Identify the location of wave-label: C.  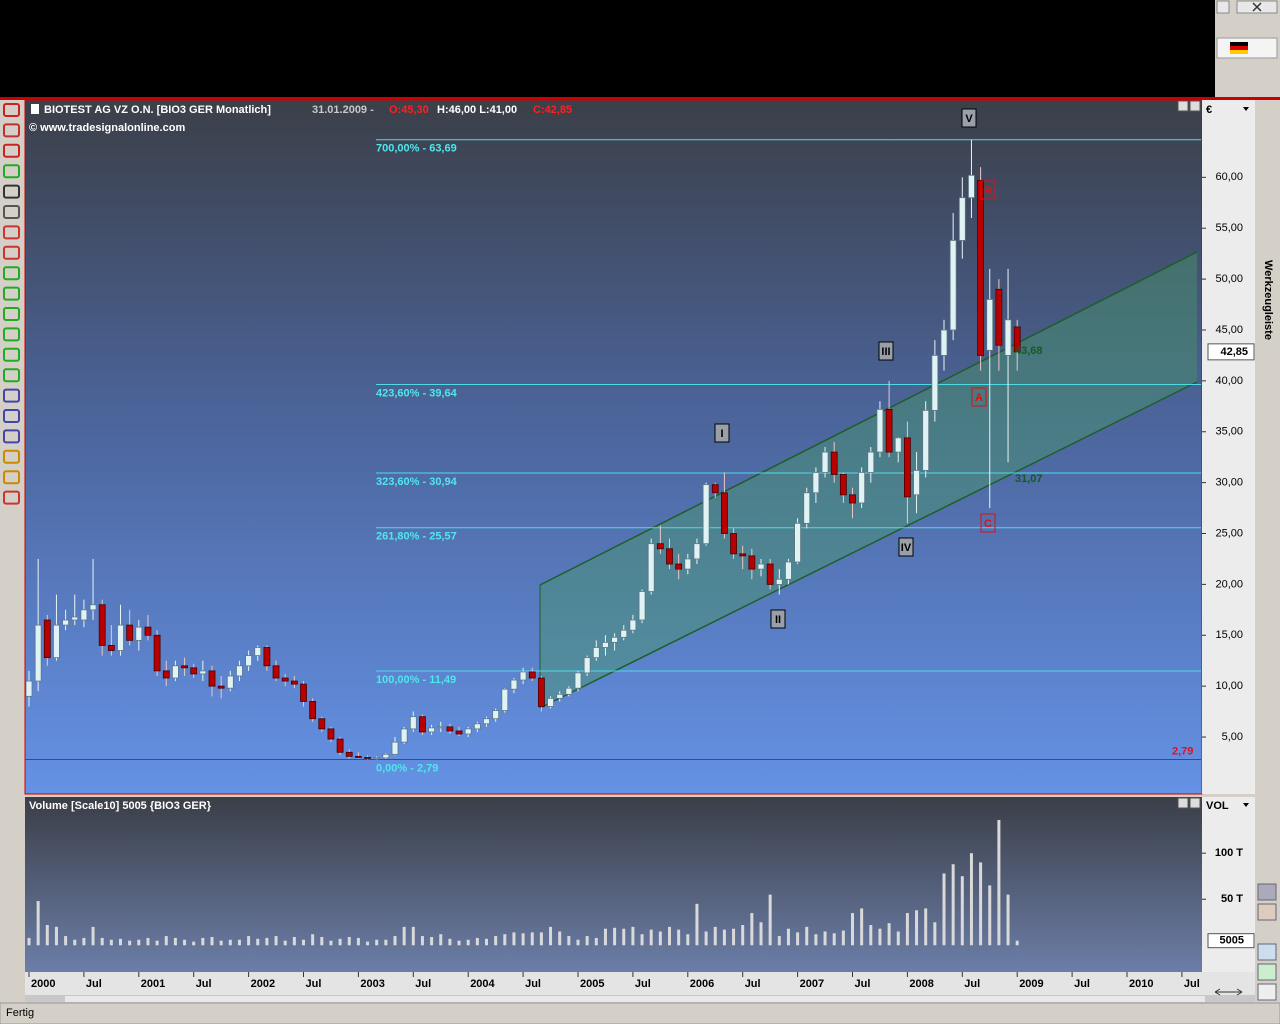
(988, 524).